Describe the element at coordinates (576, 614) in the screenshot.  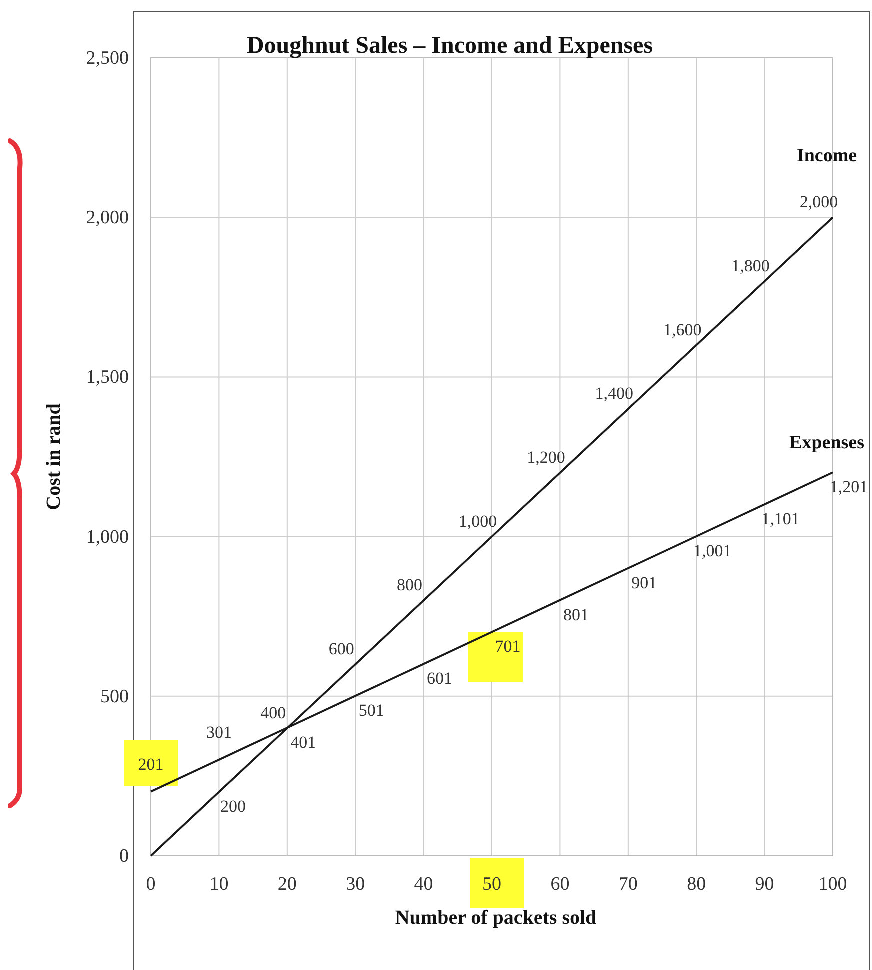
I see `data-label: 801` at that location.